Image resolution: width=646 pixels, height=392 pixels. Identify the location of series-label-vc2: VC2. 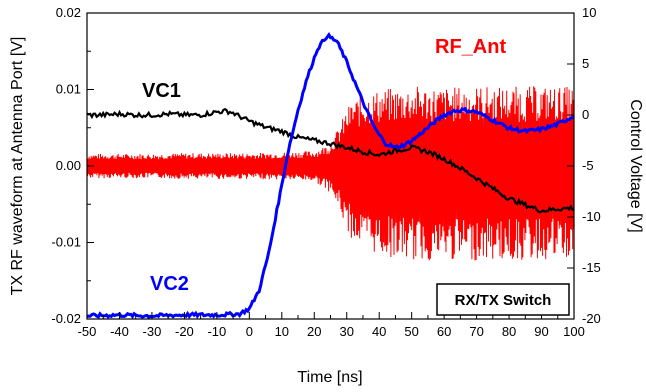
(169, 284).